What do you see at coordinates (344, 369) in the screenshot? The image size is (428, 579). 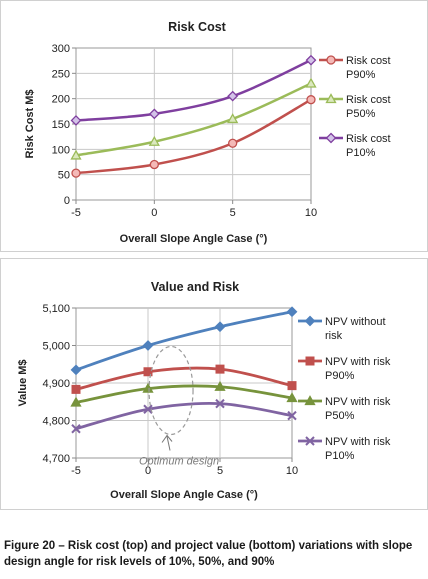 I see `legend-entry: NPV with risk P90%` at bounding box center [344, 369].